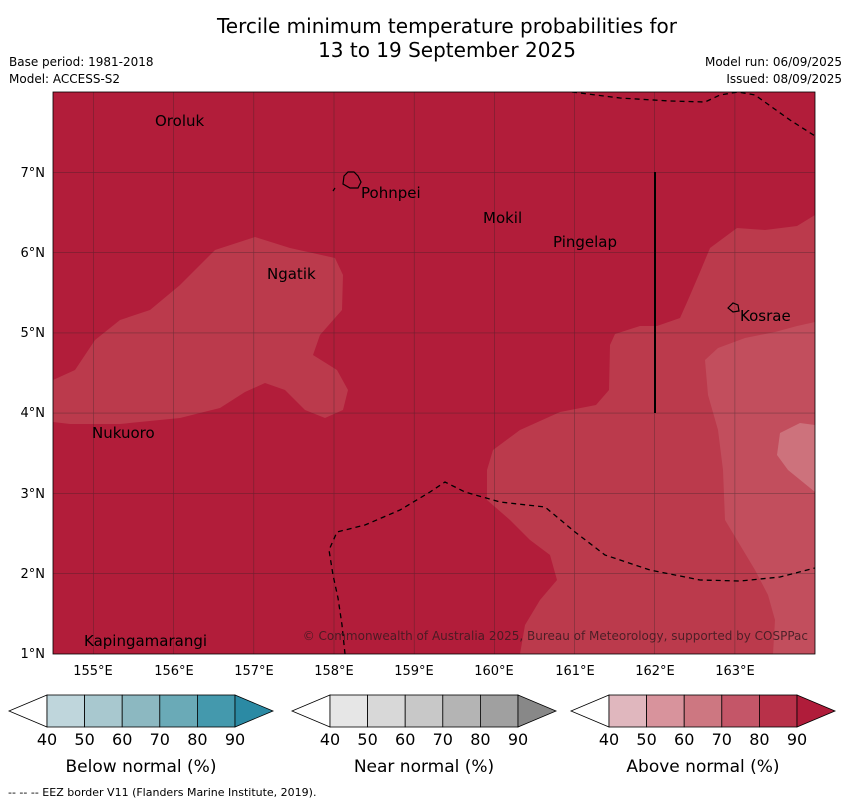  What do you see at coordinates (33, 173) in the screenshot?
I see `lat-tick-7: 7°N` at bounding box center [33, 173].